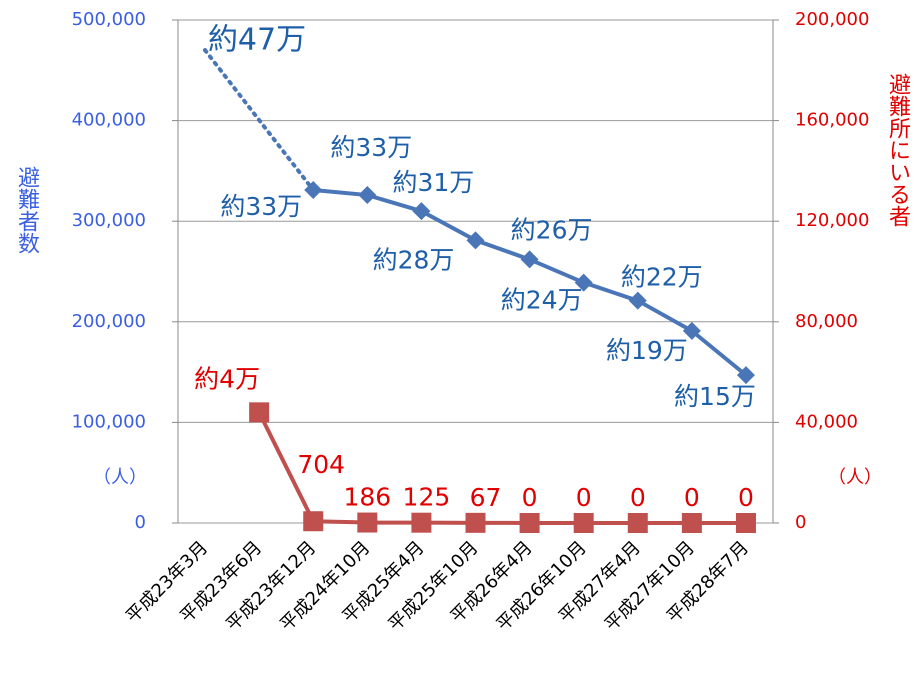 This screenshot has height=686, width=916. What do you see at coordinates (257, 40) in the screenshot?
I see `data-label: 約47万` at bounding box center [257, 40].